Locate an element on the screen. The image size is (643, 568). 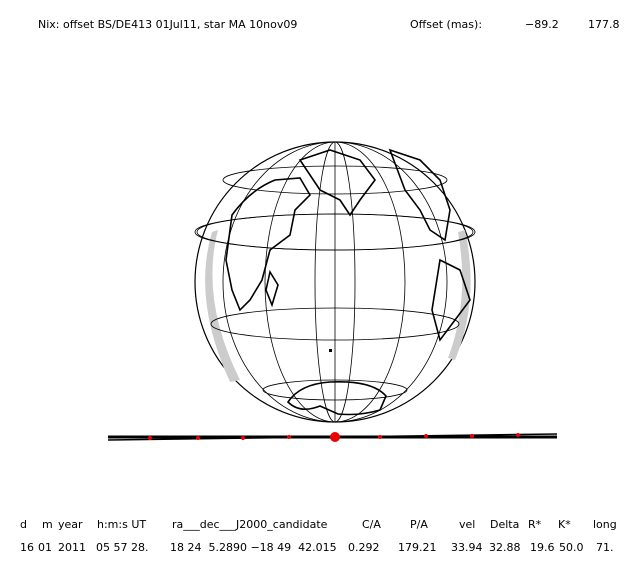
table-cell: 01 is located at coordinates (45, 547).